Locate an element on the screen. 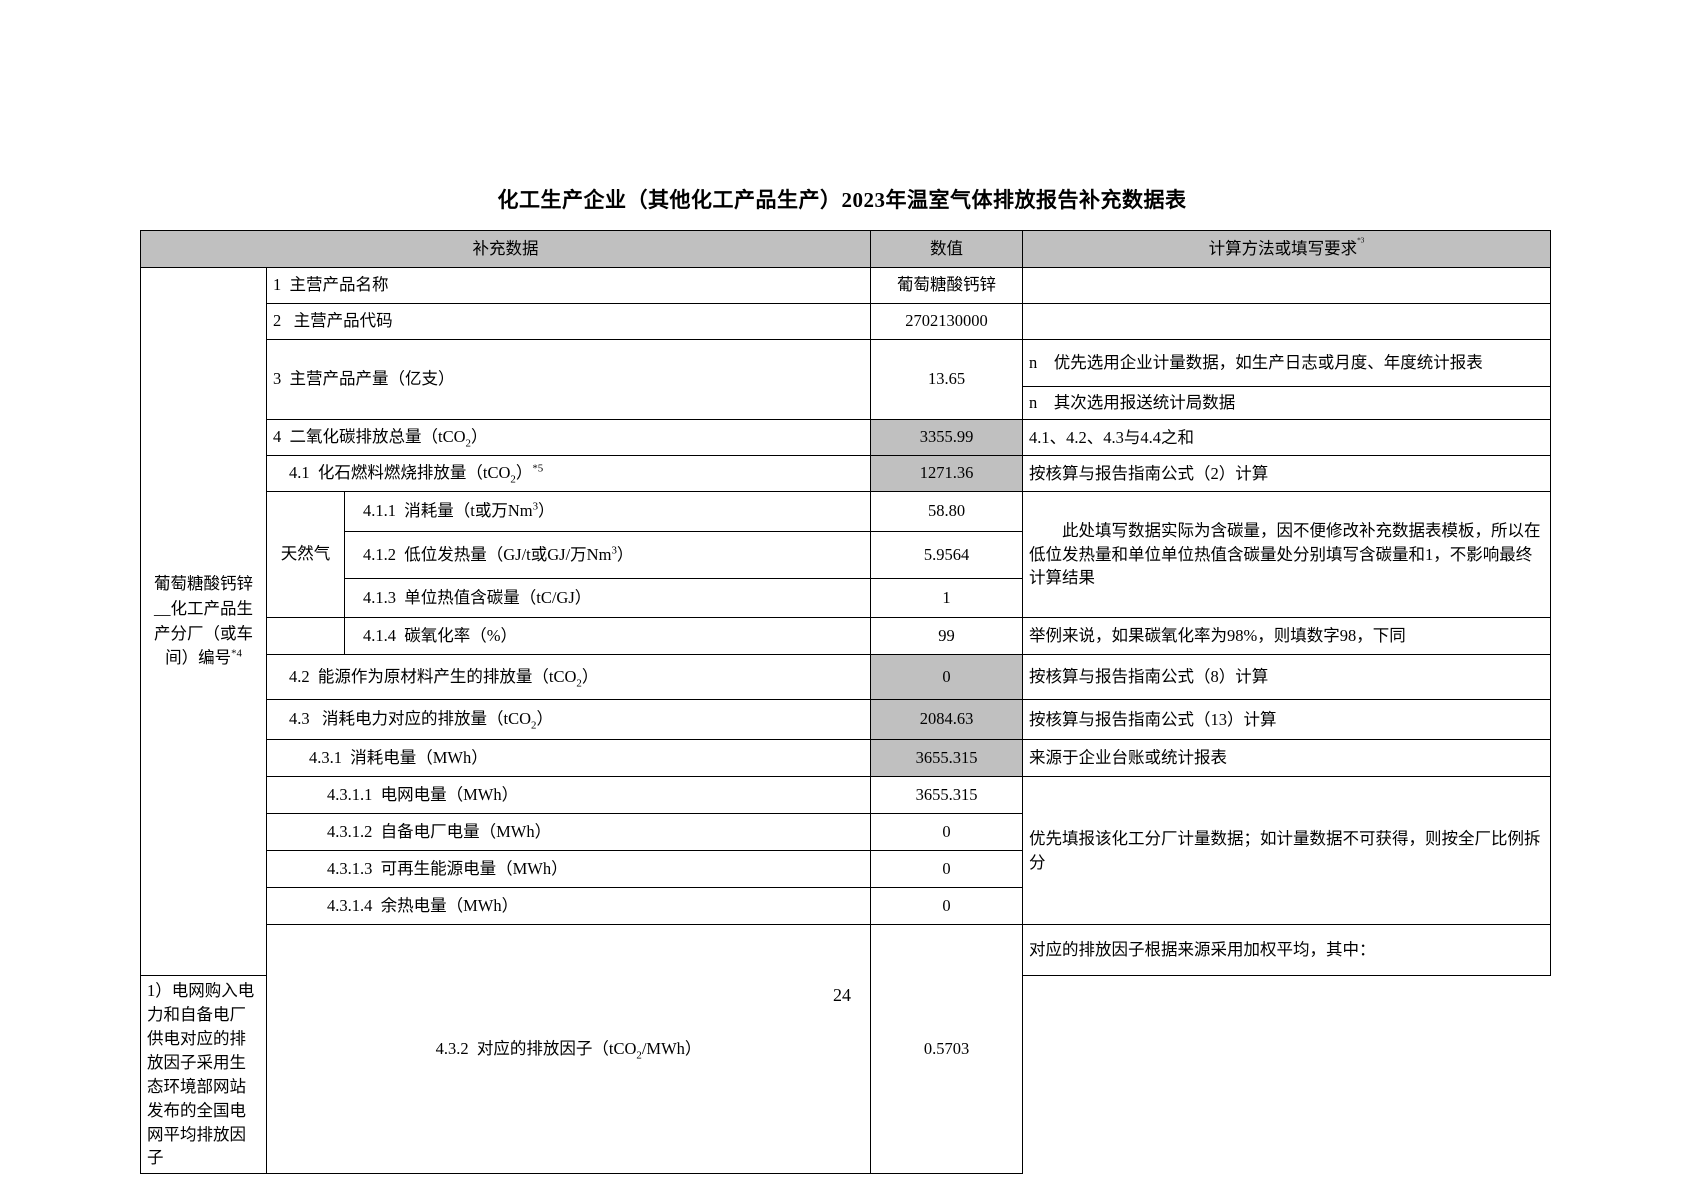 This screenshot has height=1191, width=1684. row-text-42: 能源作为原材料产生的排放量（tCO2） is located at coordinates (458, 678).